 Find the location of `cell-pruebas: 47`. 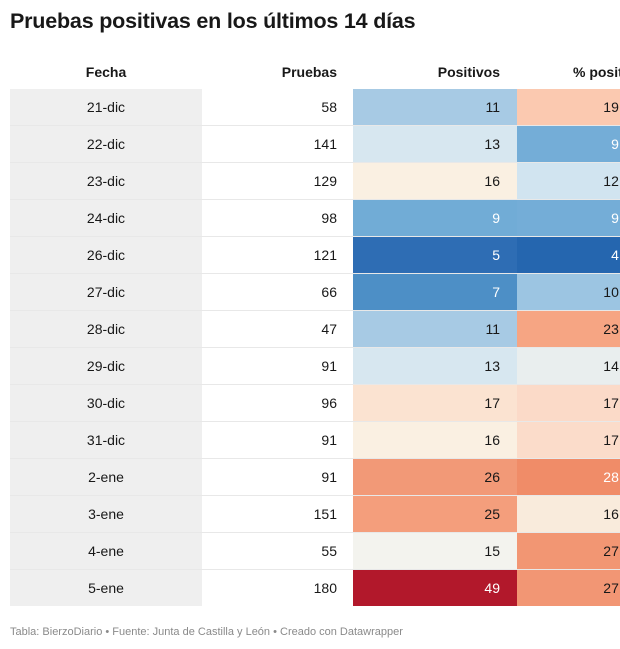

cell-pruebas: 47 is located at coordinates (277, 329).